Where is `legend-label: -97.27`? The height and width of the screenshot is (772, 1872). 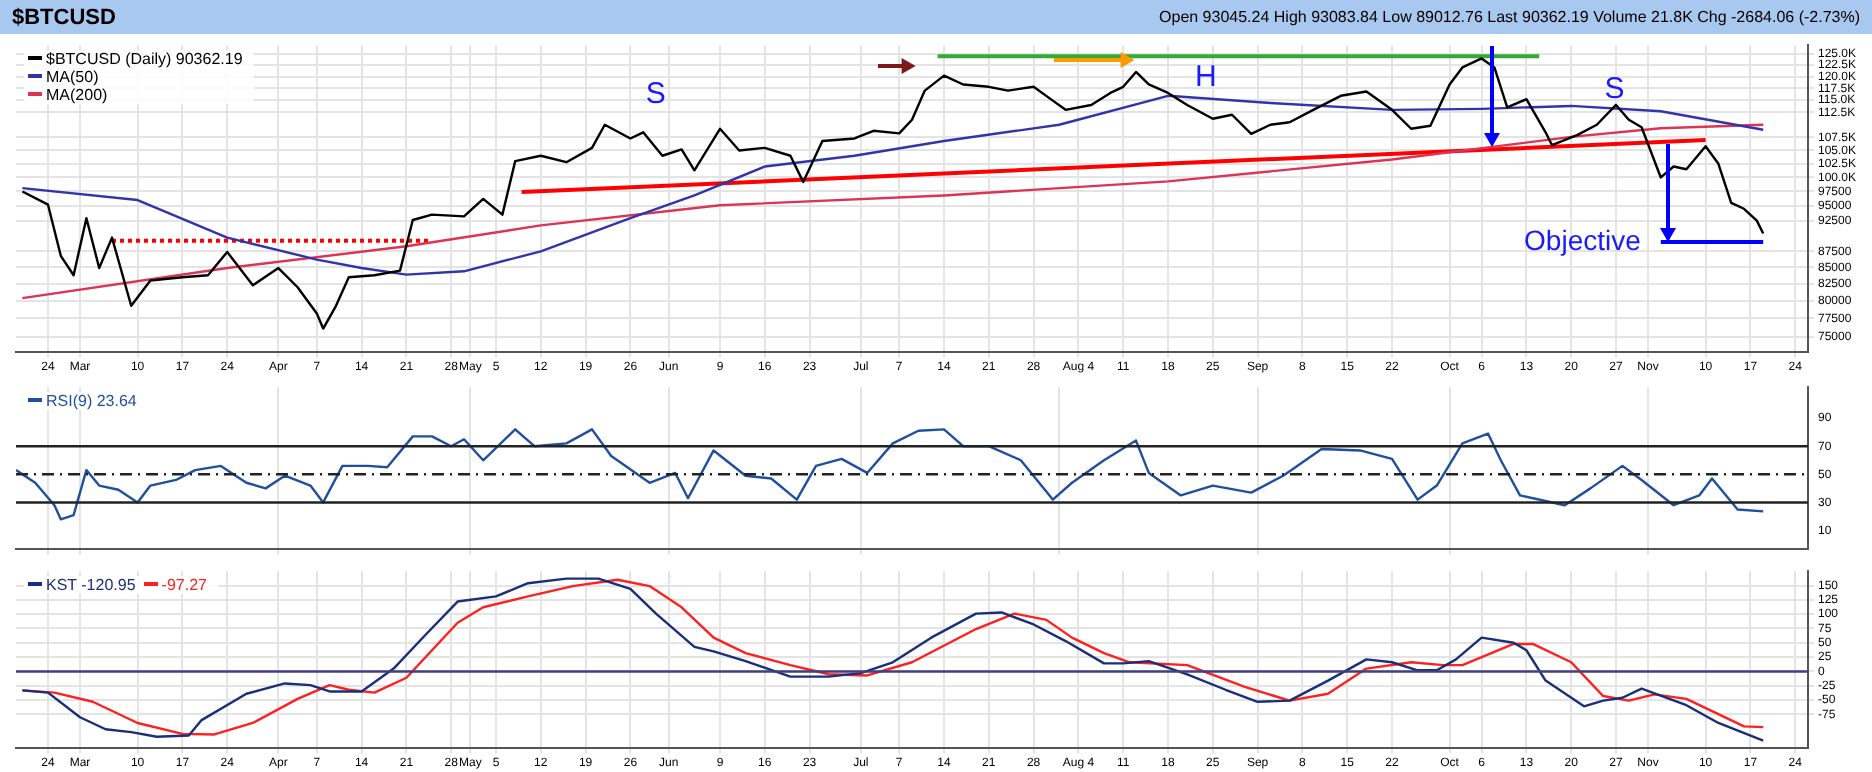 legend-label: -97.27 is located at coordinates (184, 584).